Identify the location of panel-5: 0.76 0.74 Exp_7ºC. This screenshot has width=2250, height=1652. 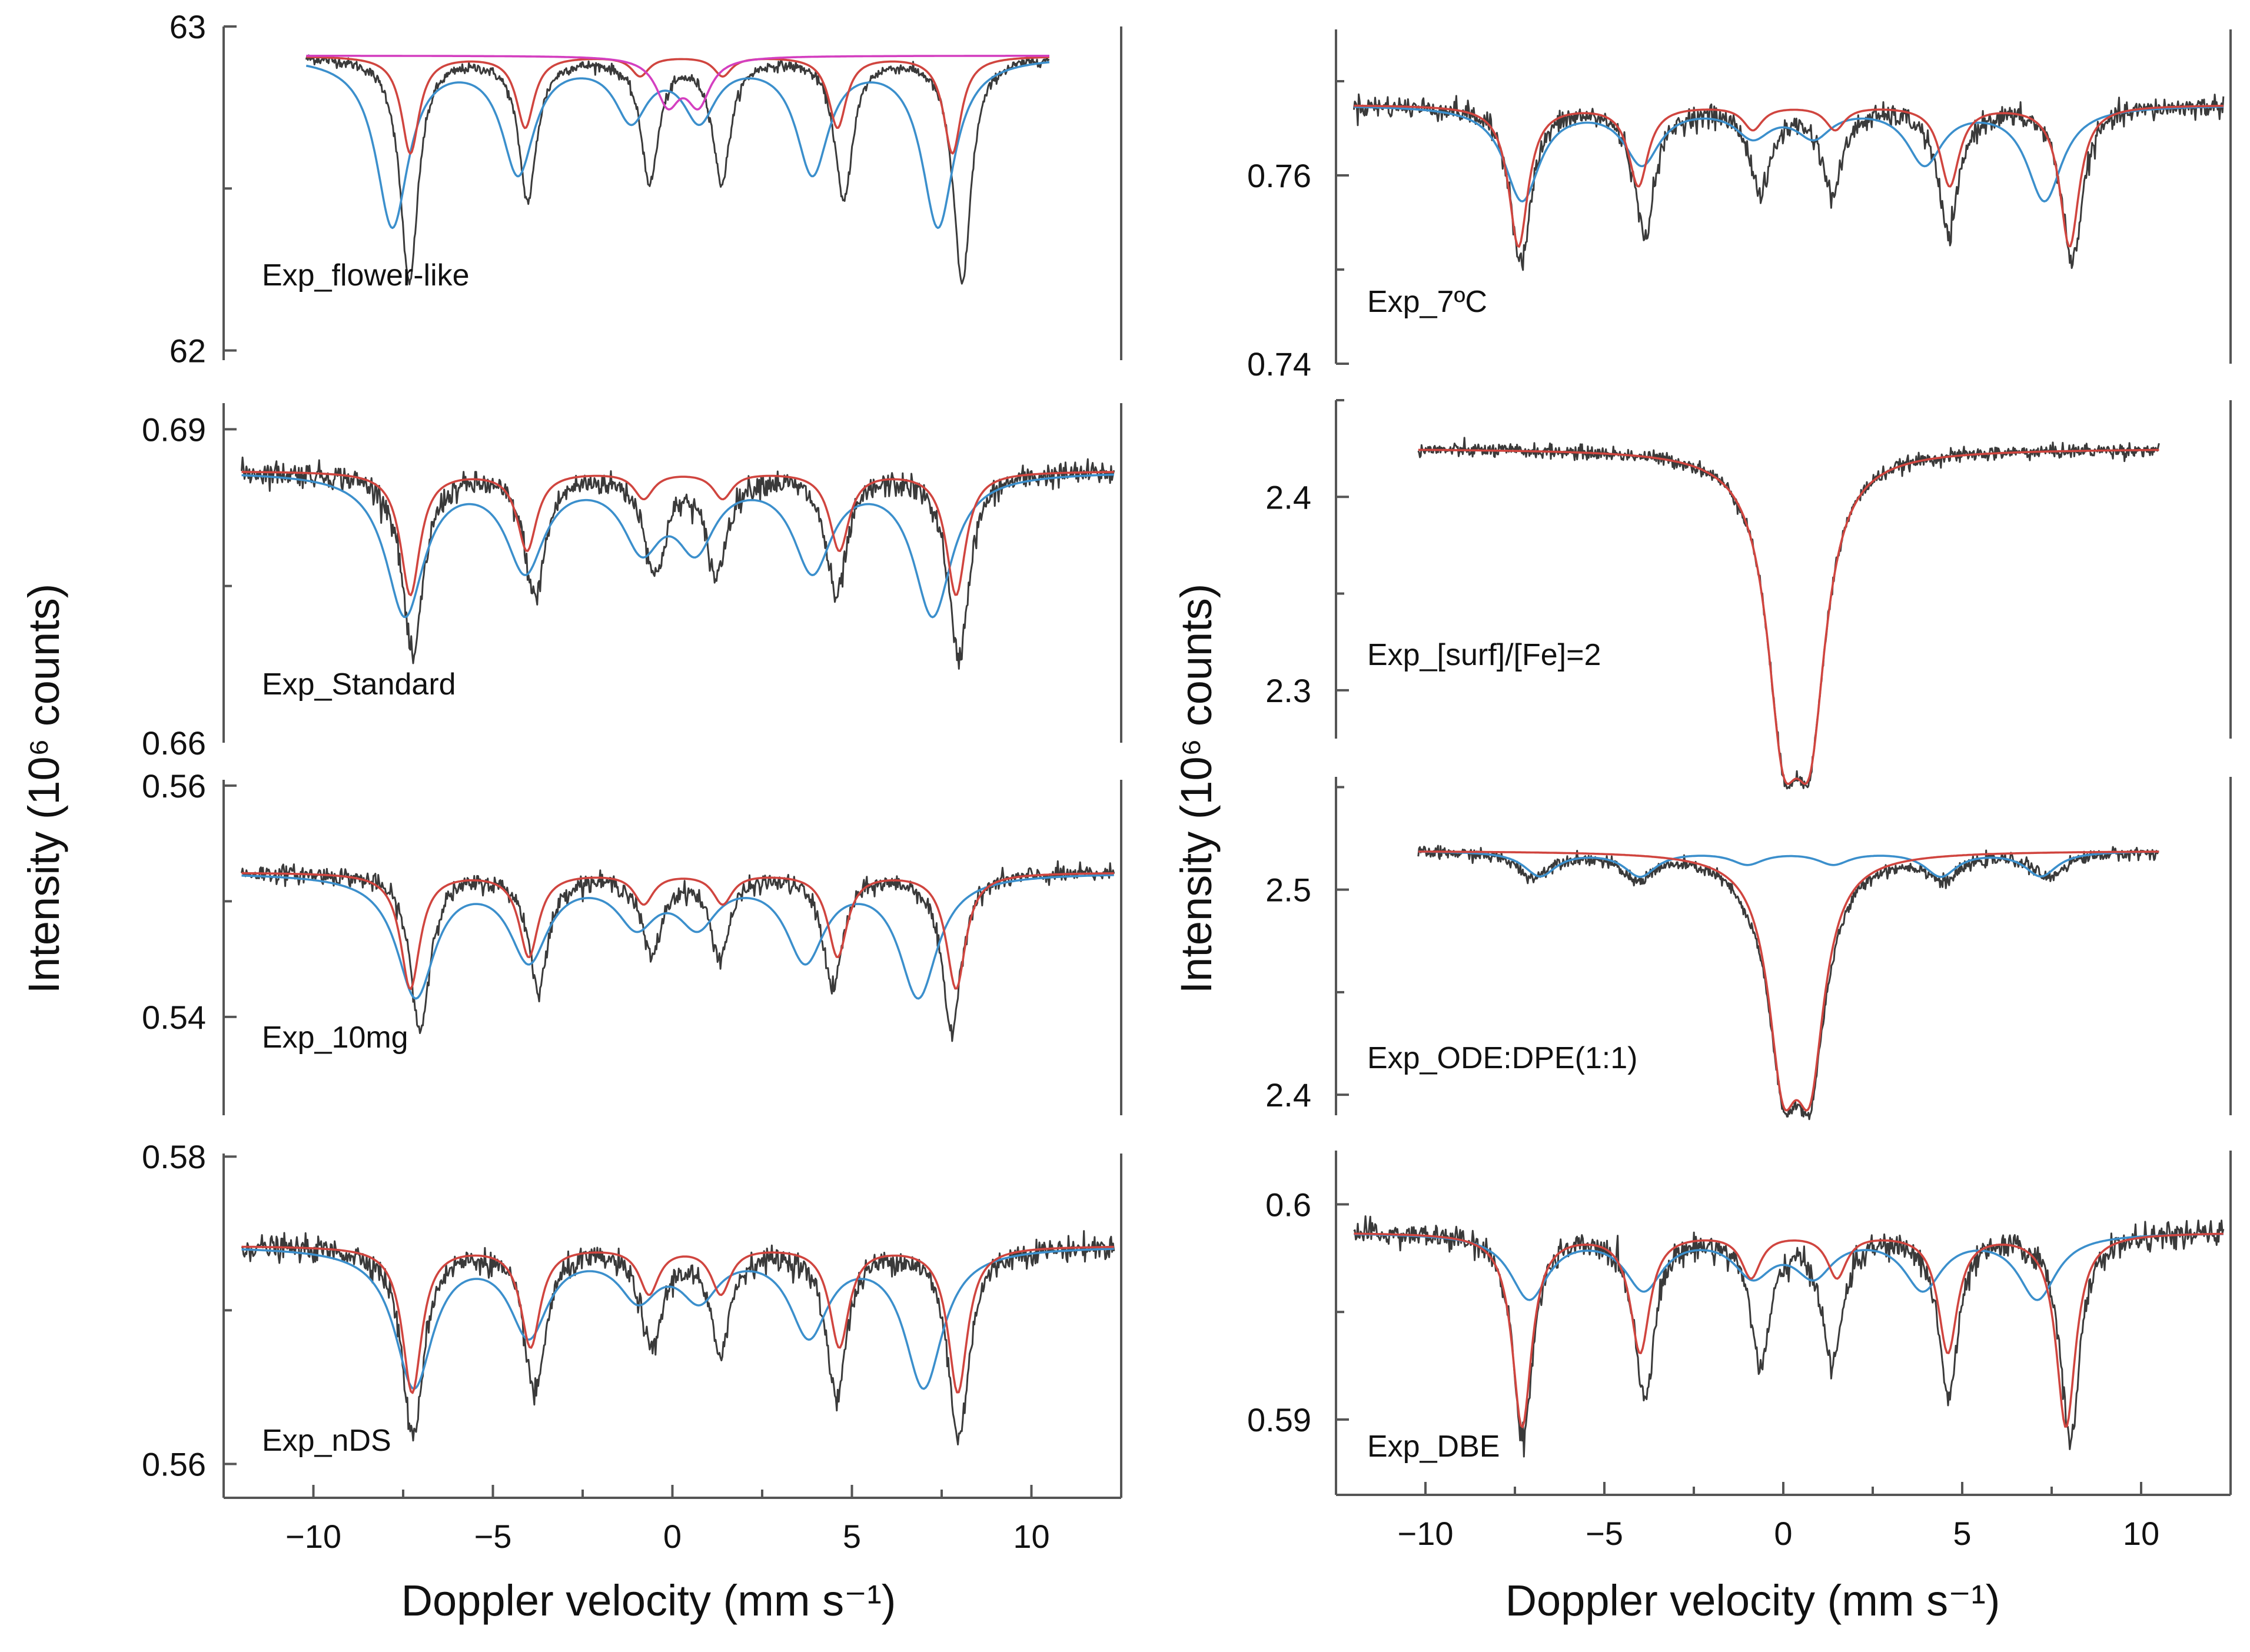
(1739, 206).